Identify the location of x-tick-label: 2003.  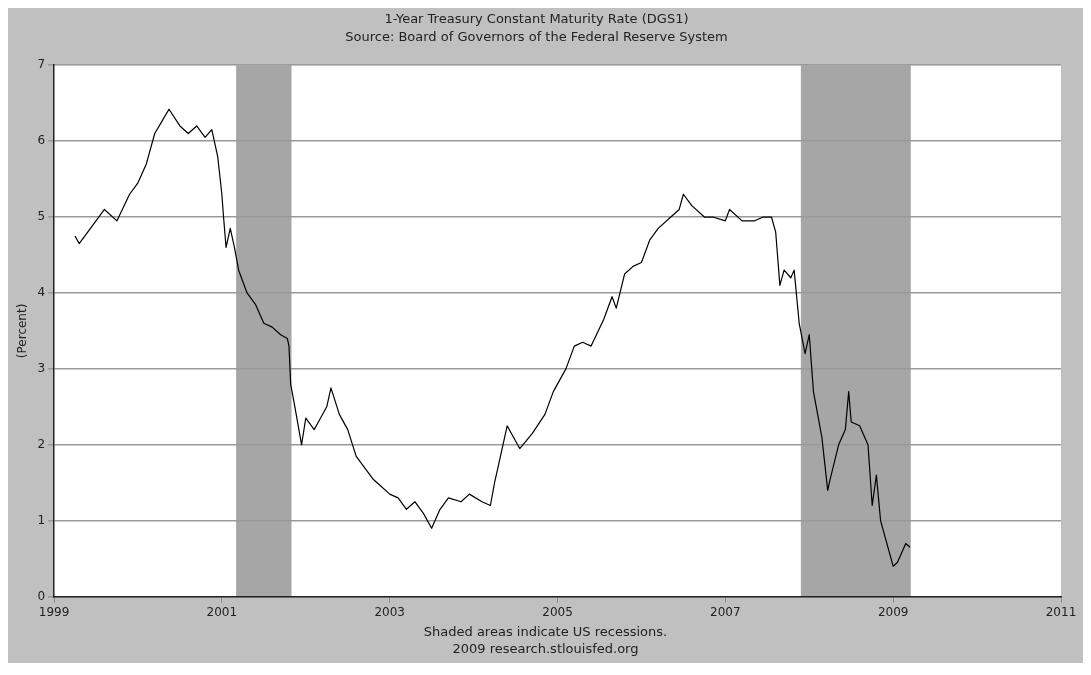
(389, 611).